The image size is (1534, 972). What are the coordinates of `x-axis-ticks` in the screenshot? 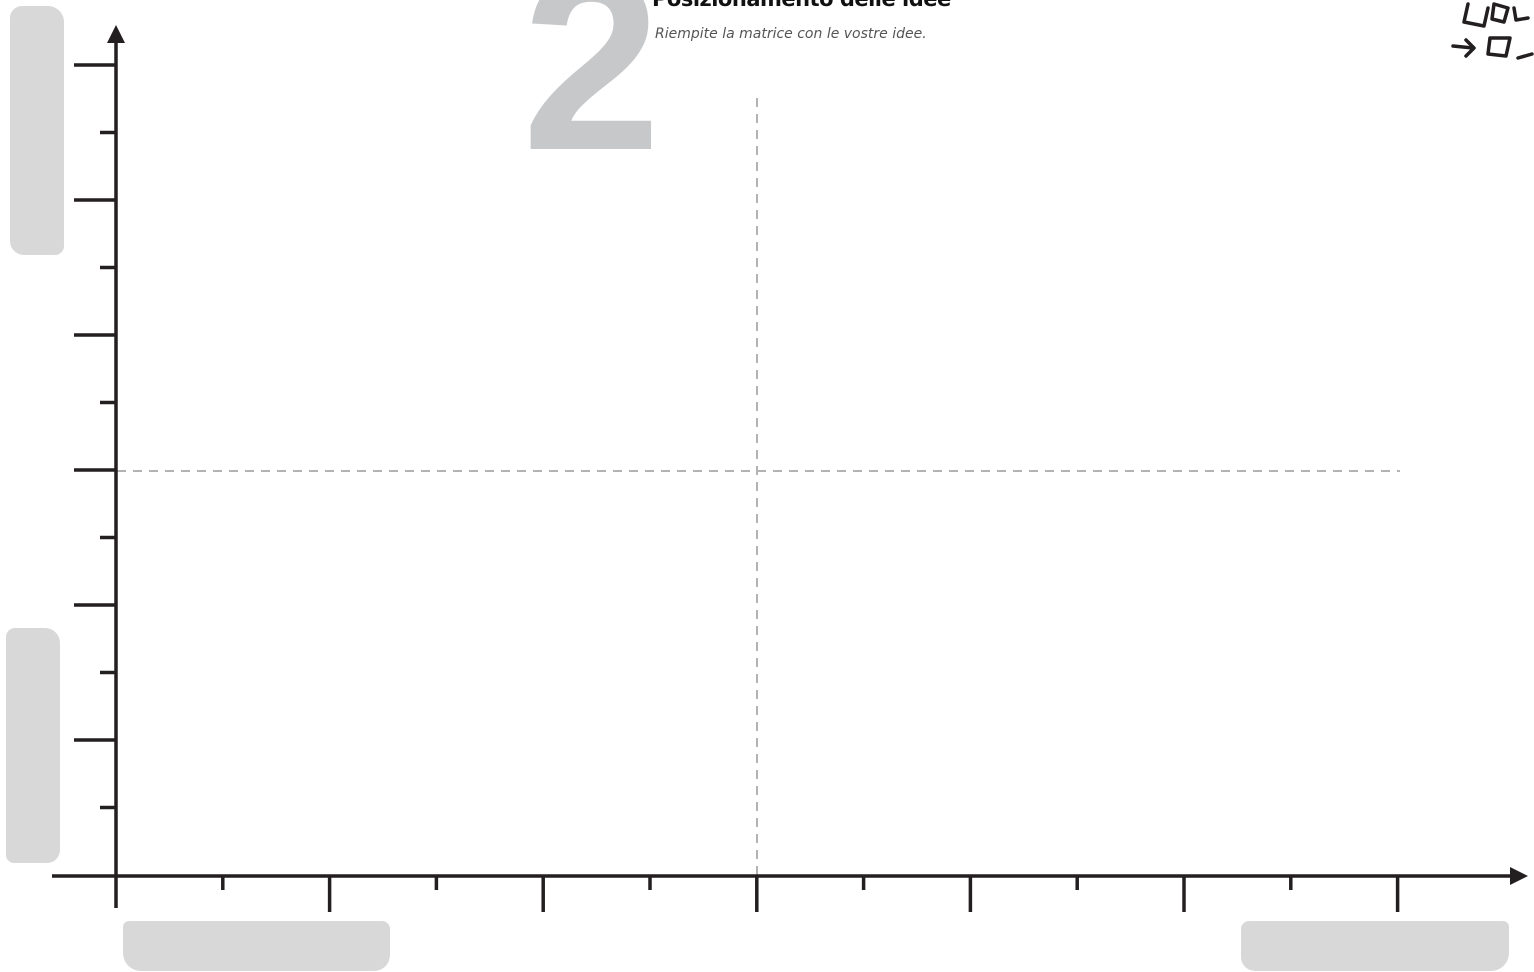 It's located at (810, 894).